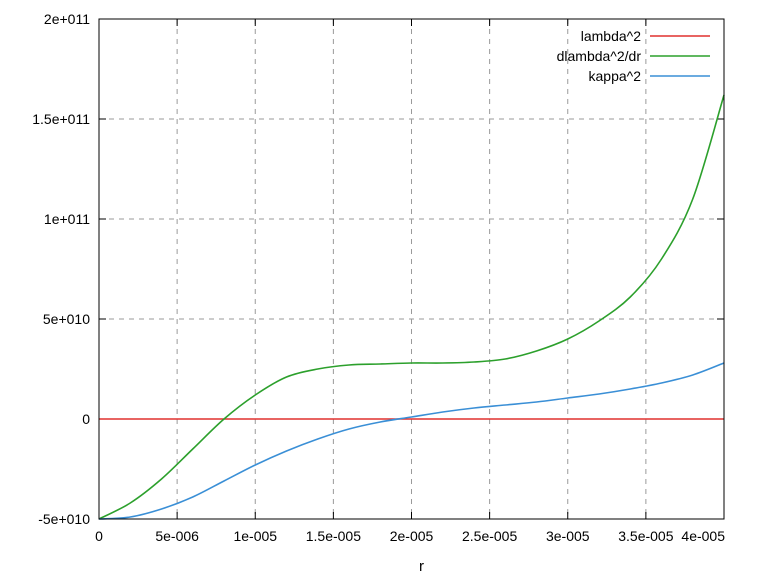 The width and height of the screenshot is (757, 581). Describe the element at coordinates (67, 219) in the screenshot. I see `y-tick-label: 1e+011` at that location.